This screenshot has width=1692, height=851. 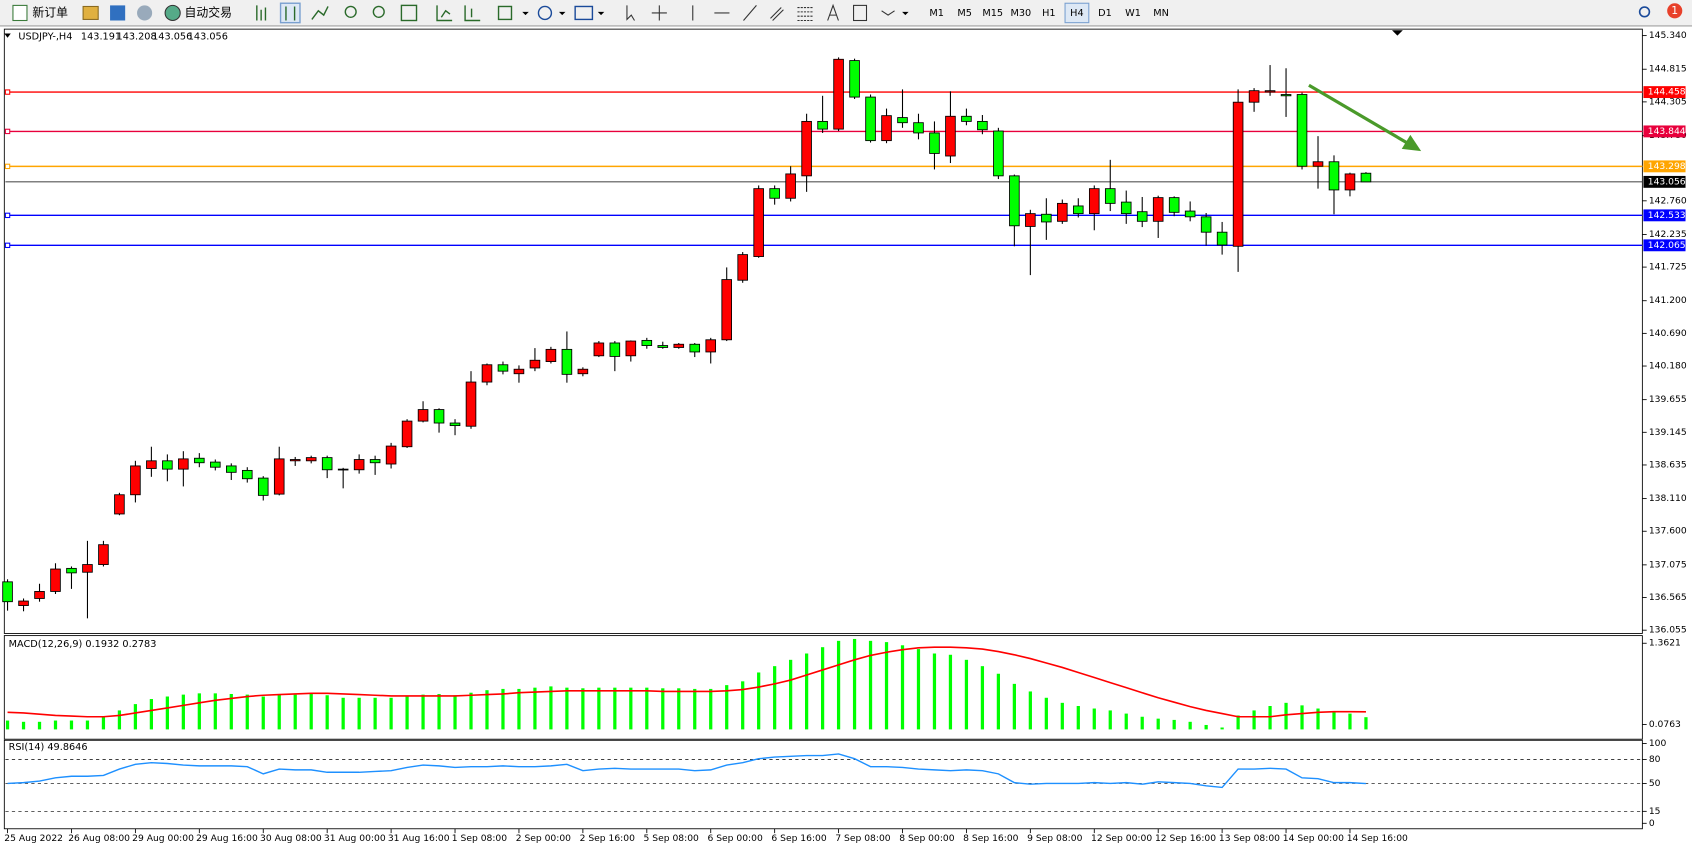 What do you see at coordinates (20, 13) in the screenshot?
I see `new-order-icon` at bounding box center [20, 13].